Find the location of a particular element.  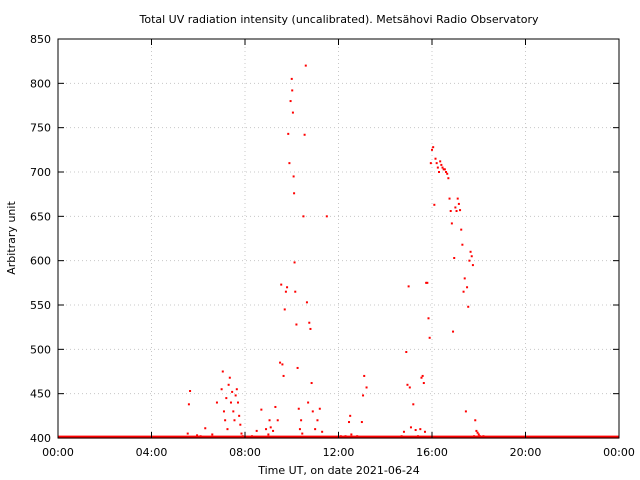

y-tick-label: 650 is located at coordinates (40, 216).